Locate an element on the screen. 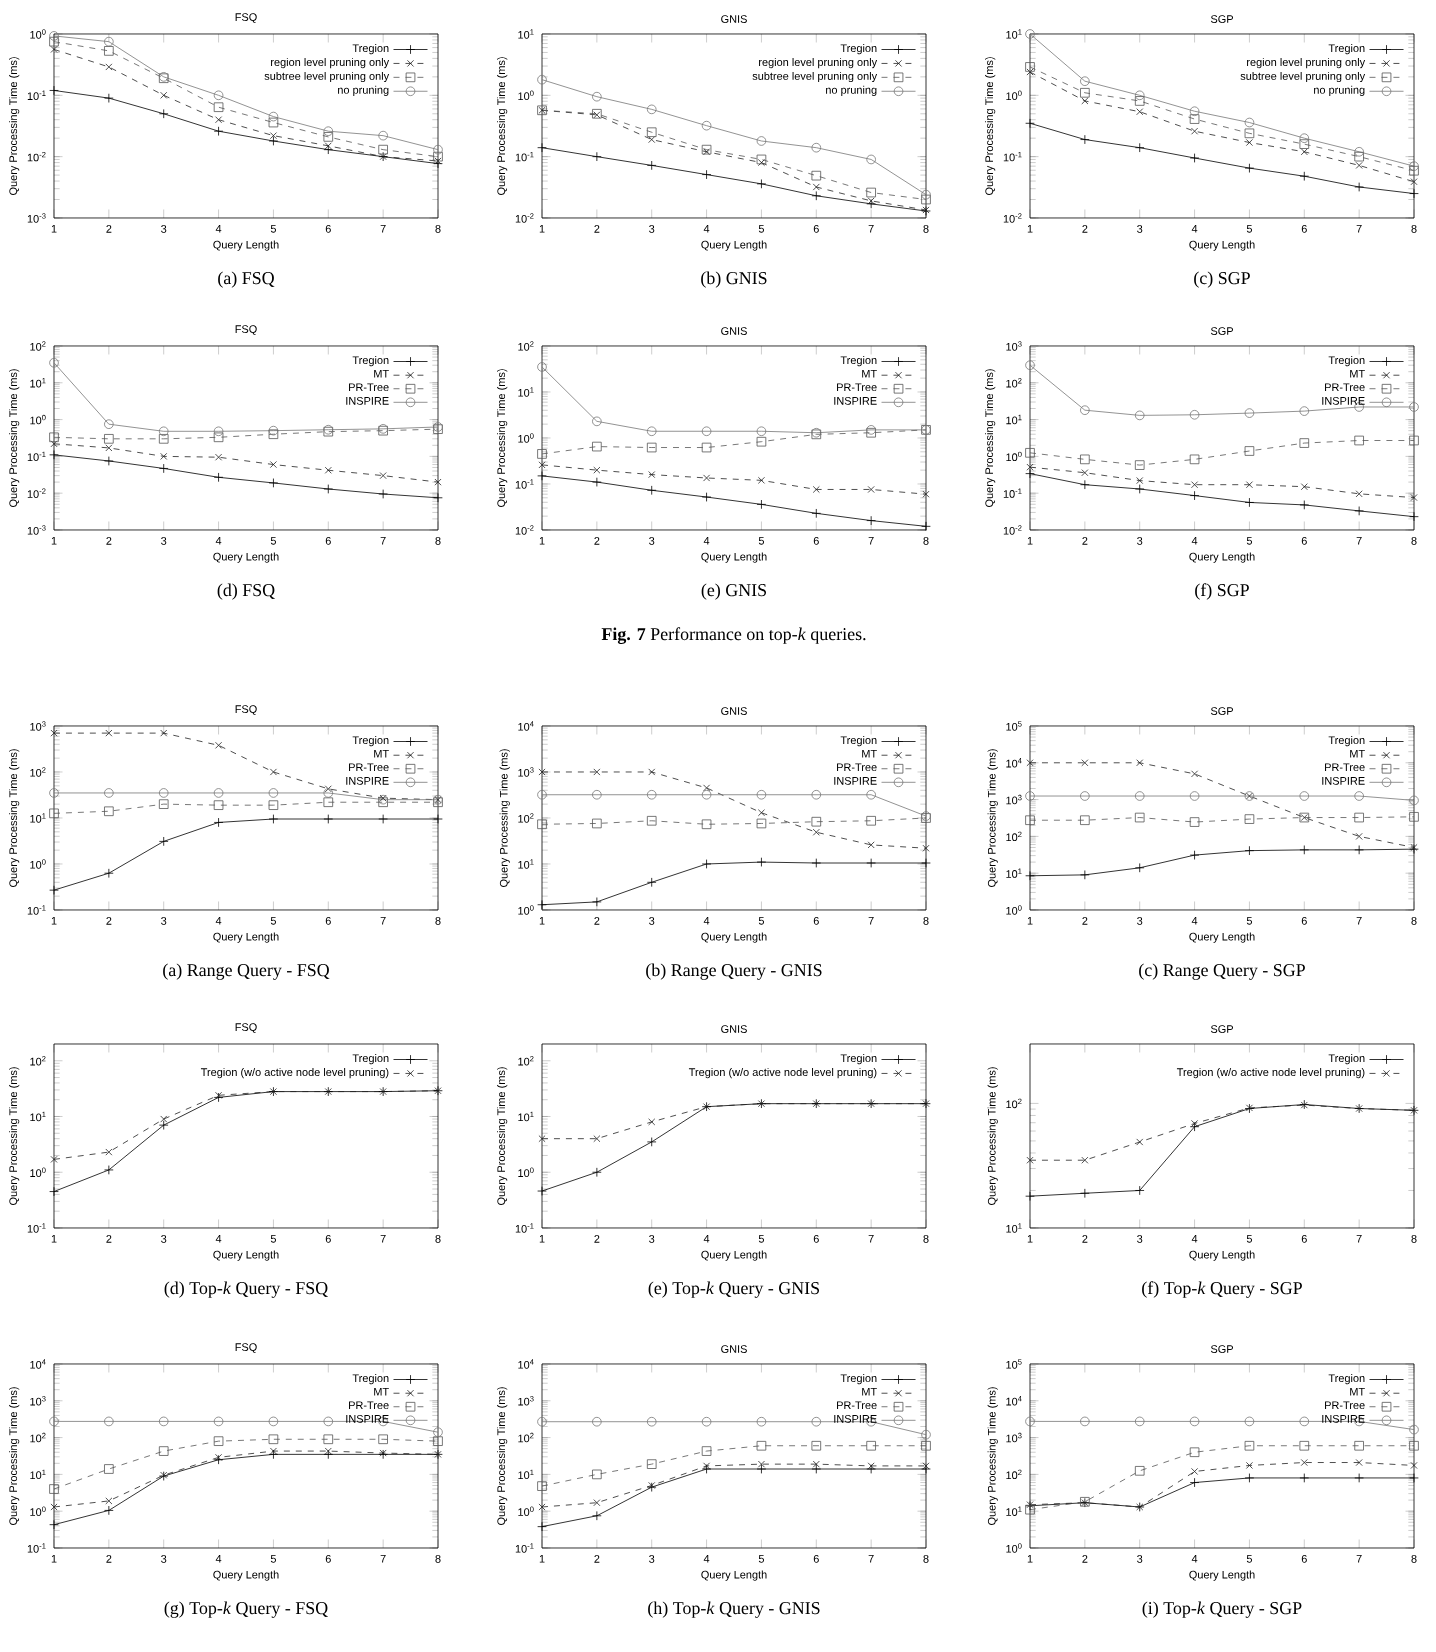 The height and width of the screenshot is (1652, 1436). text: (e) GNIS is located at coordinates (734, 591).